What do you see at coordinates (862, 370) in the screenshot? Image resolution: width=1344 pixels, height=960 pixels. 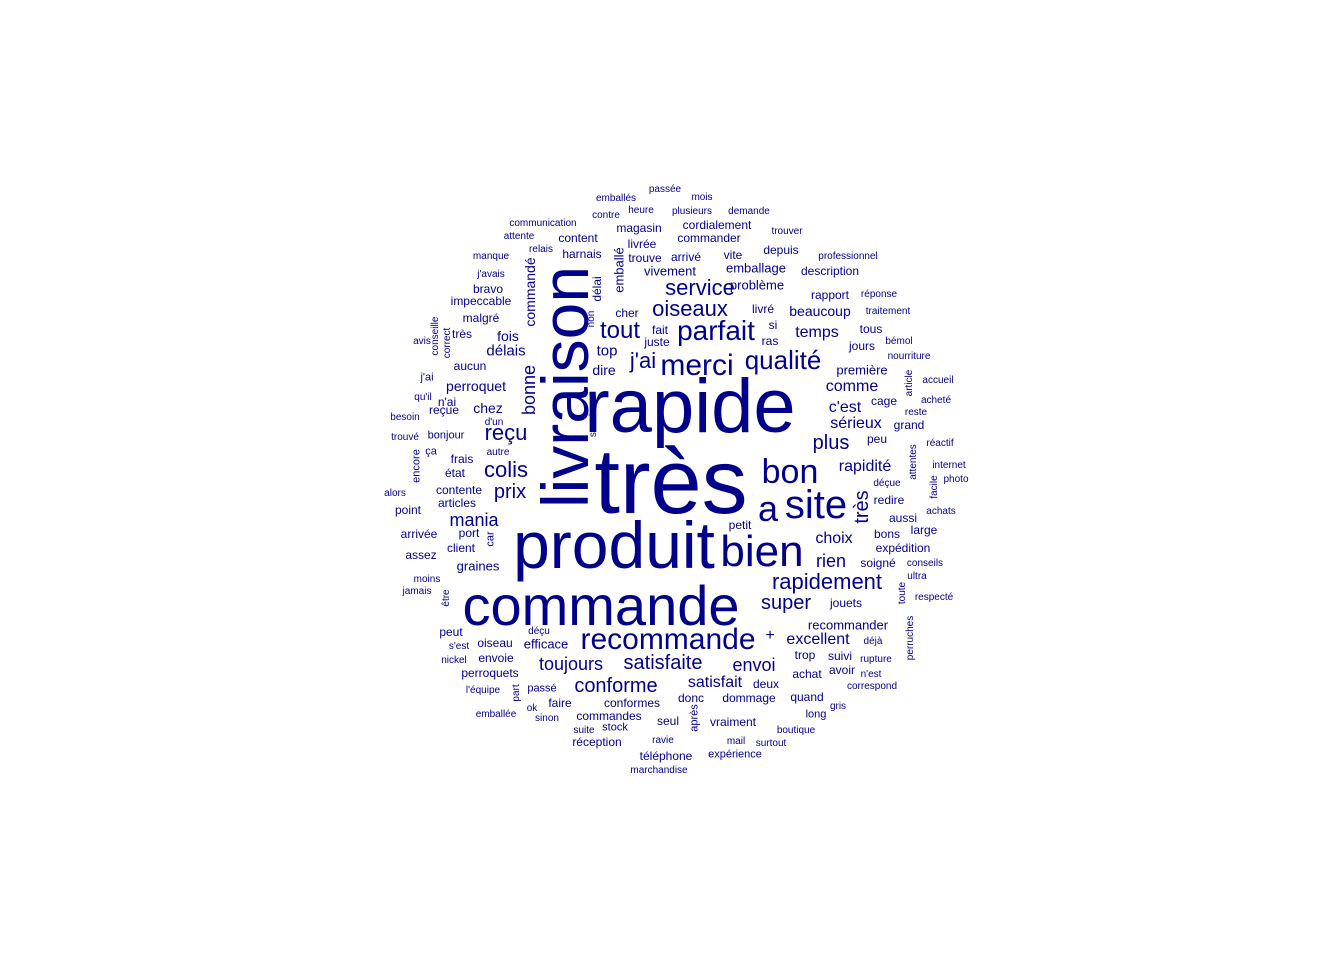 I see `word: première` at bounding box center [862, 370].